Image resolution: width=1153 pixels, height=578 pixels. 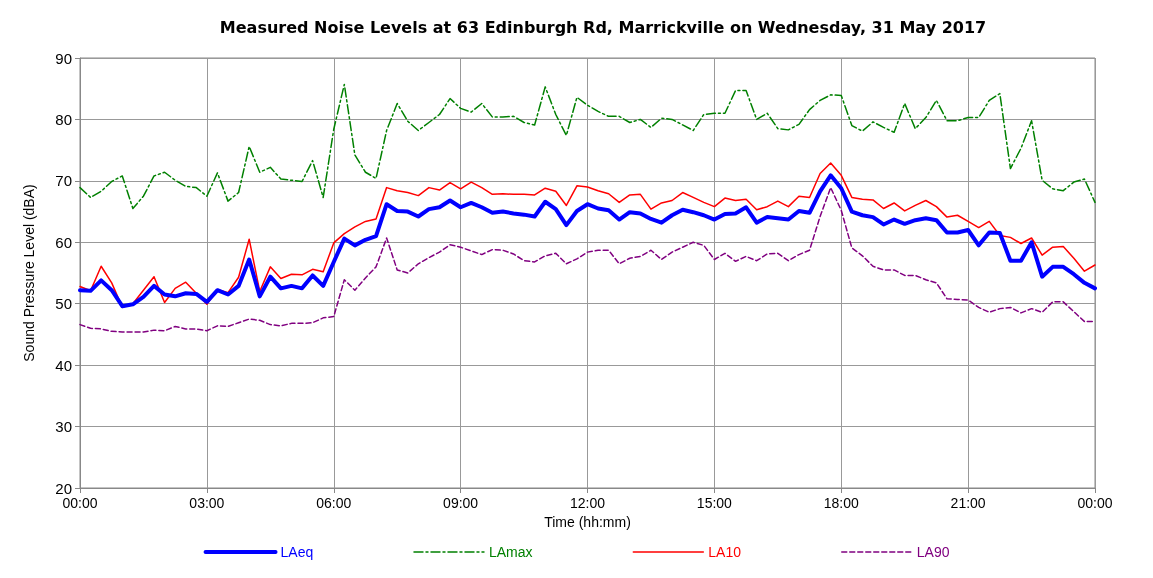 What do you see at coordinates (63, 427) in the screenshot?
I see `y-tick-label: 30` at bounding box center [63, 427].